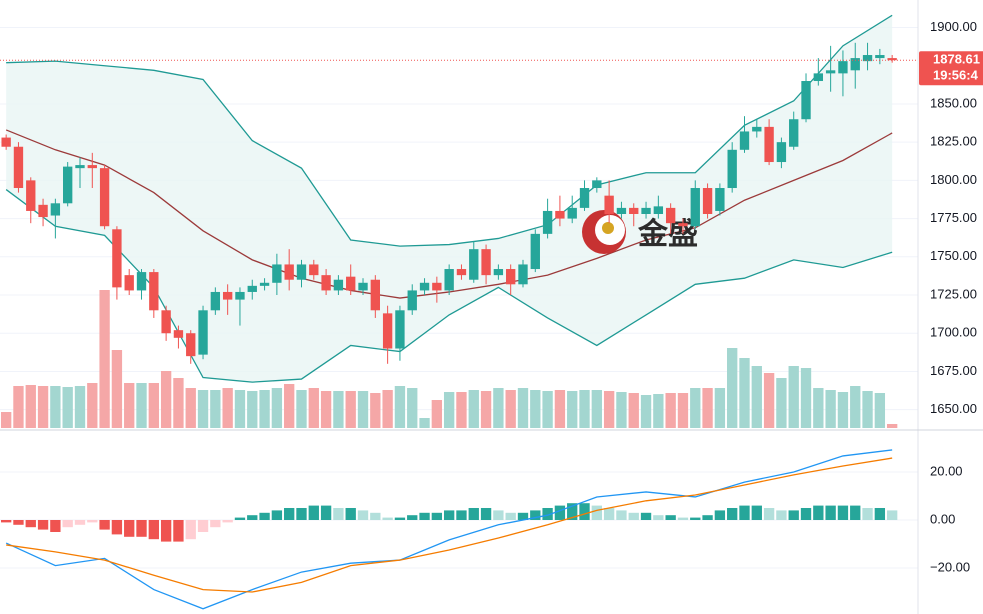  What do you see at coordinates (953, 141) in the screenshot?
I see `y-tick-label: 1825.00` at bounding box center [953, 141].